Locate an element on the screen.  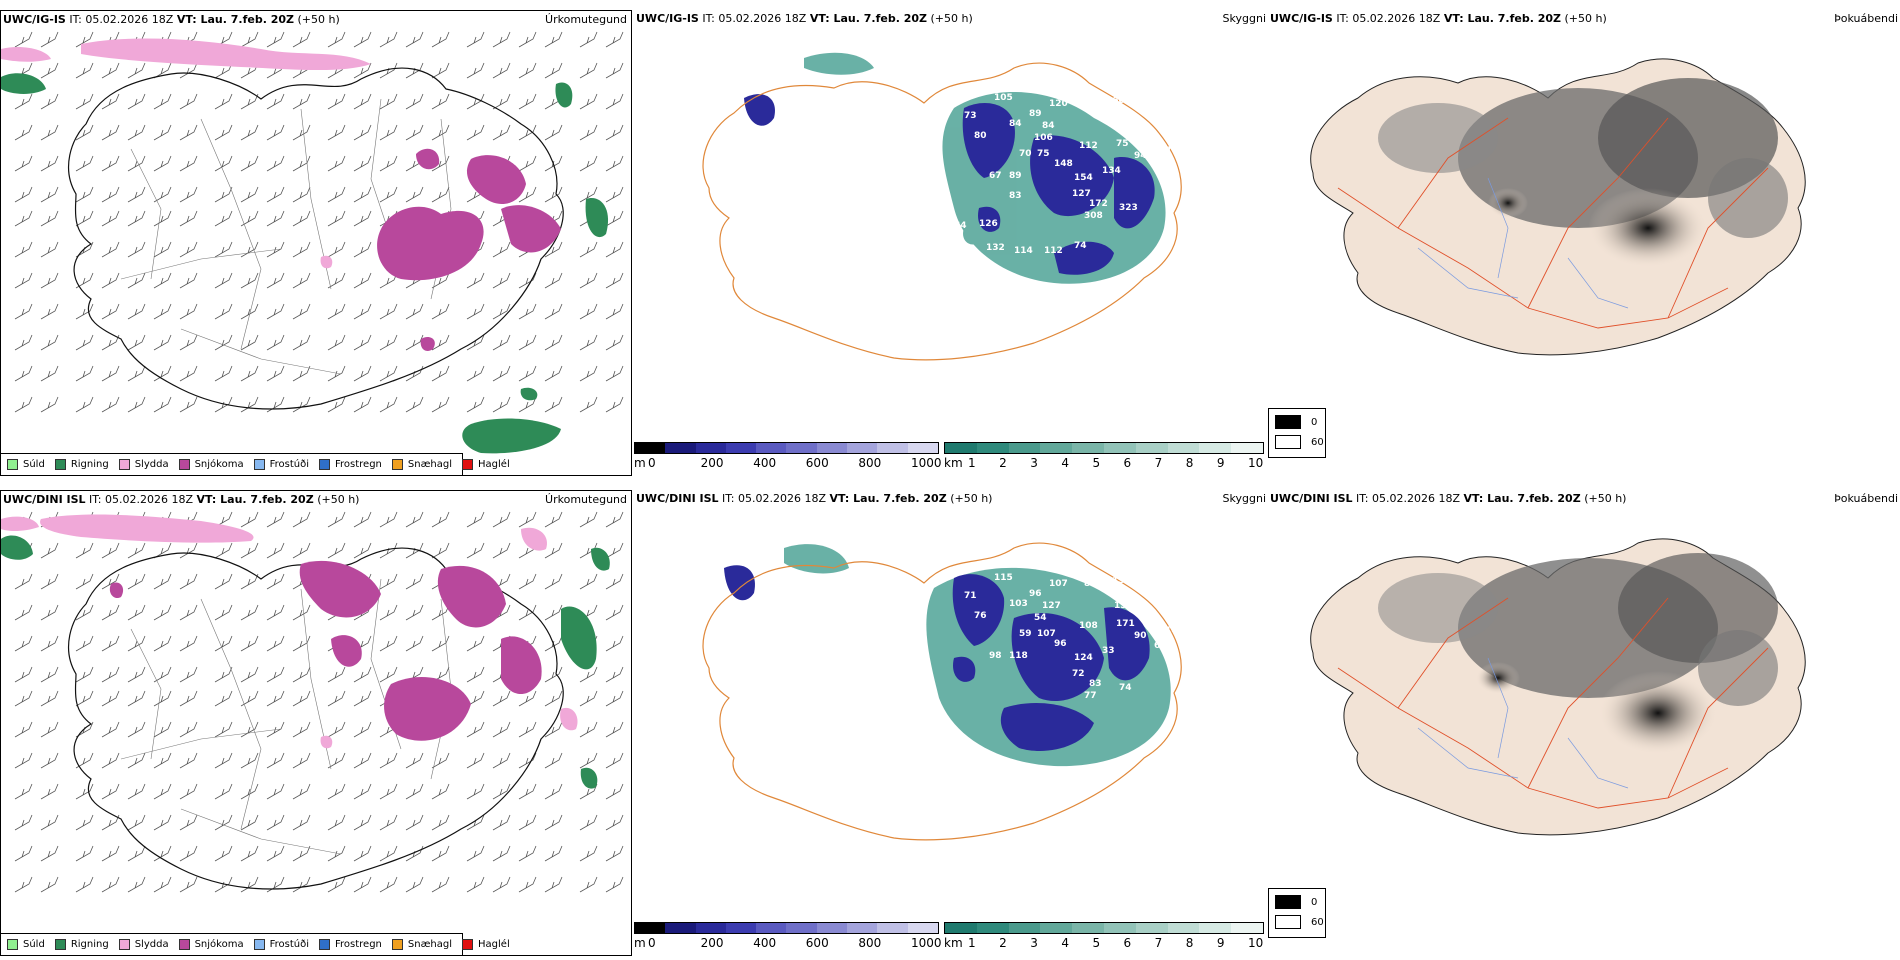
legend-label: Súld is located at coordinates (34, 944).